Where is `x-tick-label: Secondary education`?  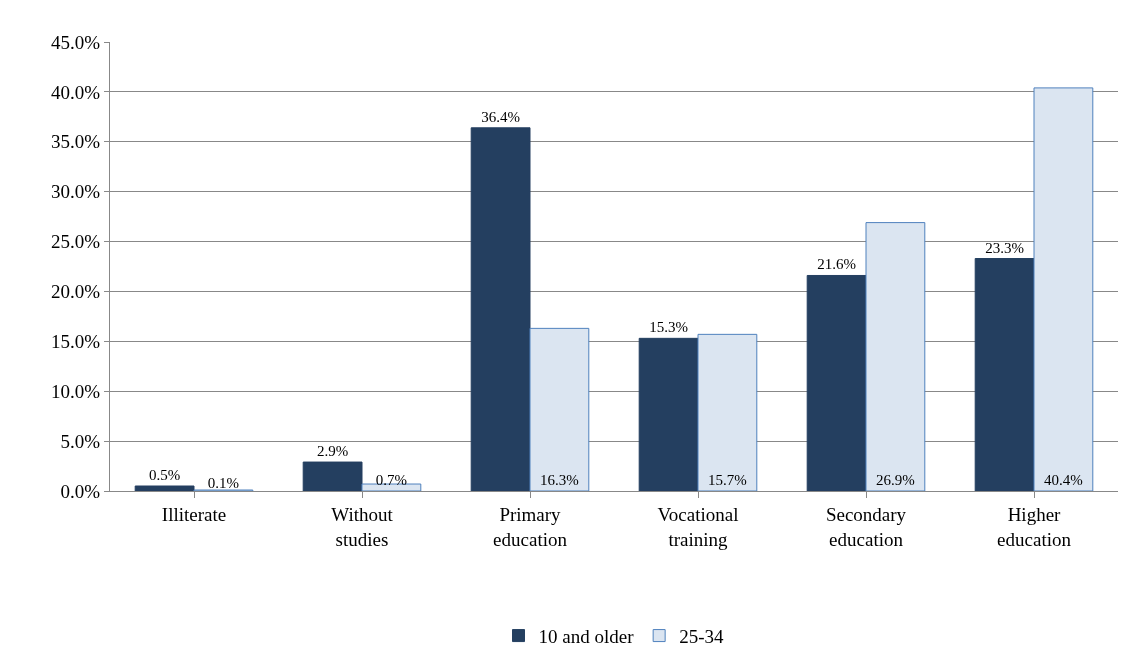
x-tick-label: Secondary education is located at coordinates (866, 526).